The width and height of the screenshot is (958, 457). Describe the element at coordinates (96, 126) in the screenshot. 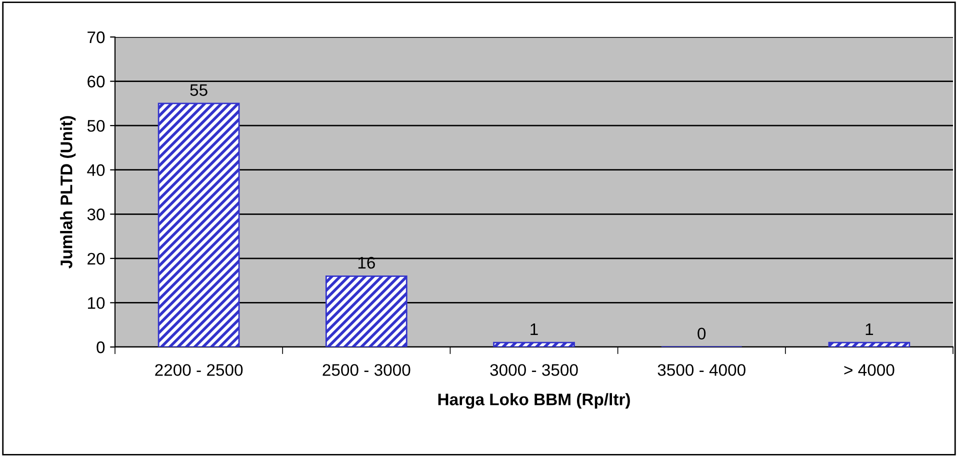

I see `y-tick-label: 50` at that location.